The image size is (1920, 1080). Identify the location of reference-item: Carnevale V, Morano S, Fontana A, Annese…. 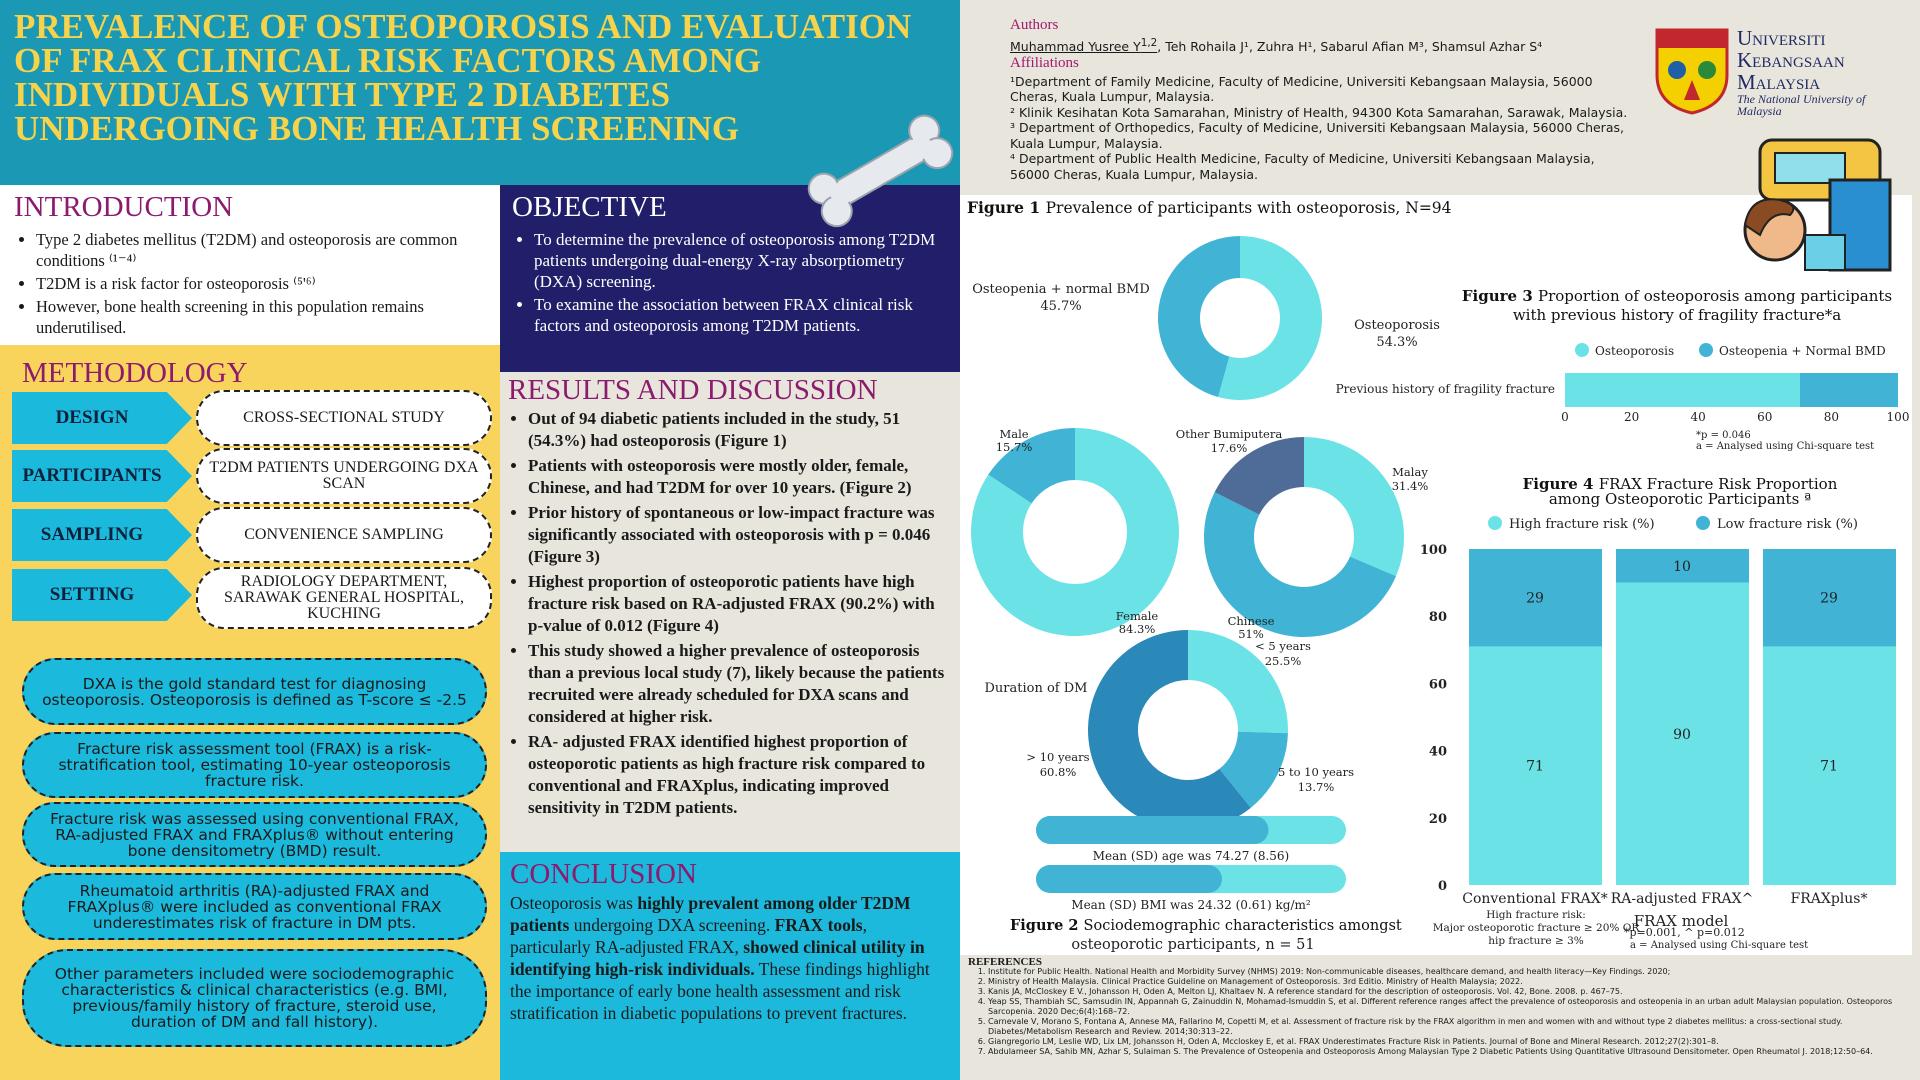
(1450, 1027).